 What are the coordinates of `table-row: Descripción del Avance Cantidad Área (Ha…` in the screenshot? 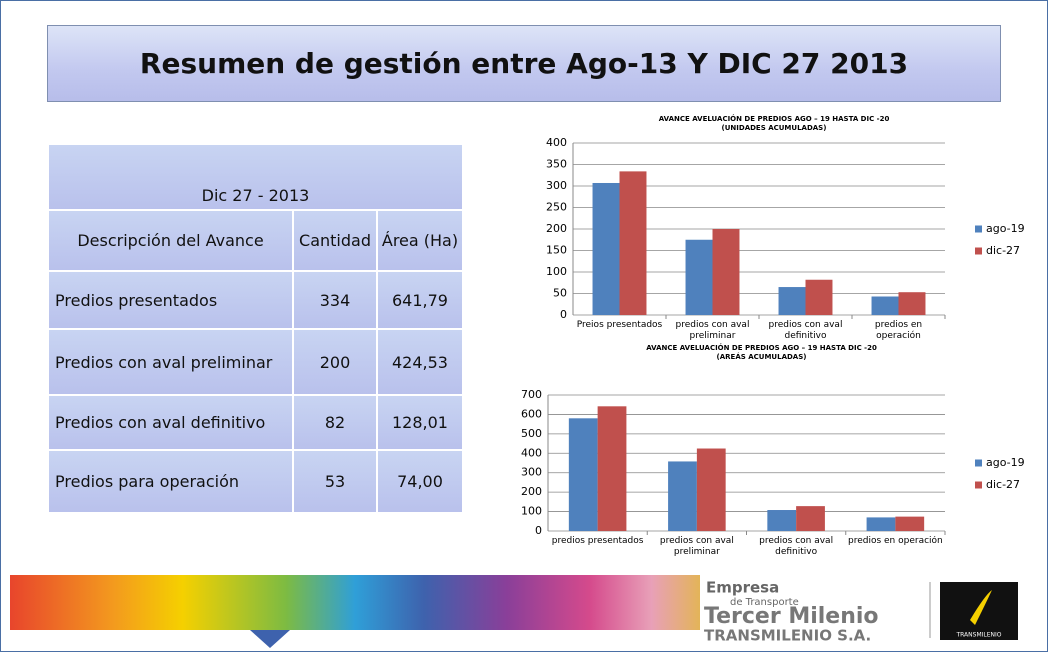 It's located at (255, 240).